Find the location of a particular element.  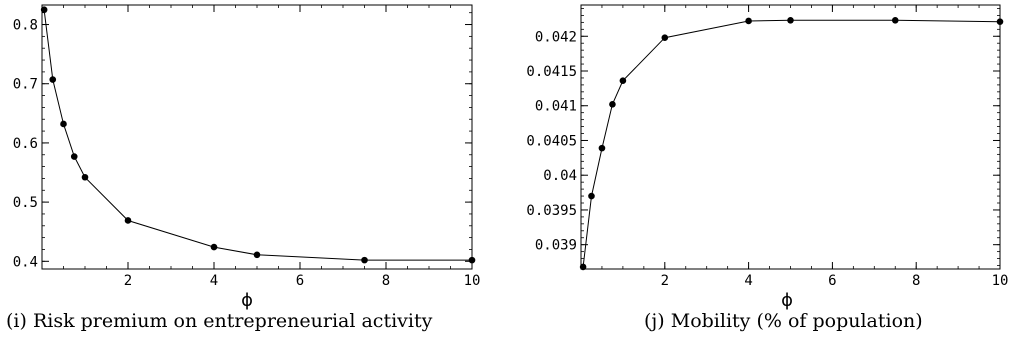

right-x-tick-label: 2 is located at coordinates (665, 281).